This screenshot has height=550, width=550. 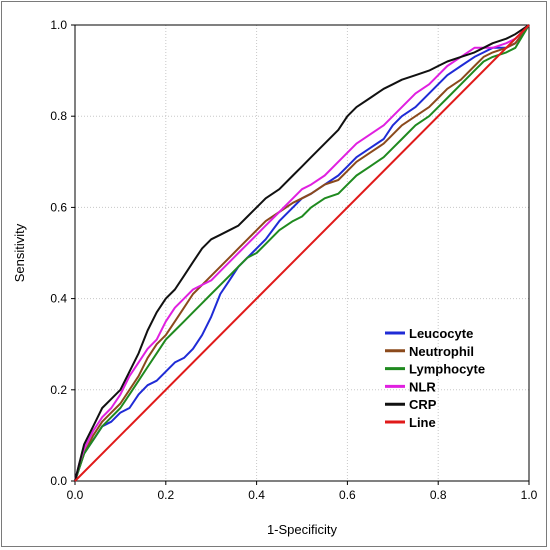 I want to click on legend-label: NLR, so click(x=422, y=386).